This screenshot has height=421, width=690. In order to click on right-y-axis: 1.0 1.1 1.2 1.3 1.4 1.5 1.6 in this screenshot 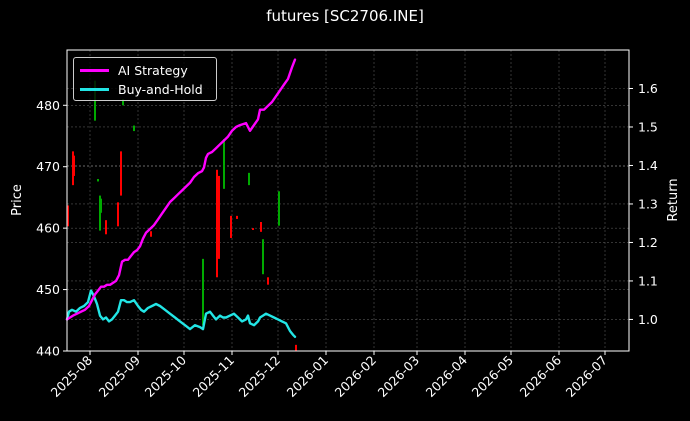, I will do `click(643, 204)`.